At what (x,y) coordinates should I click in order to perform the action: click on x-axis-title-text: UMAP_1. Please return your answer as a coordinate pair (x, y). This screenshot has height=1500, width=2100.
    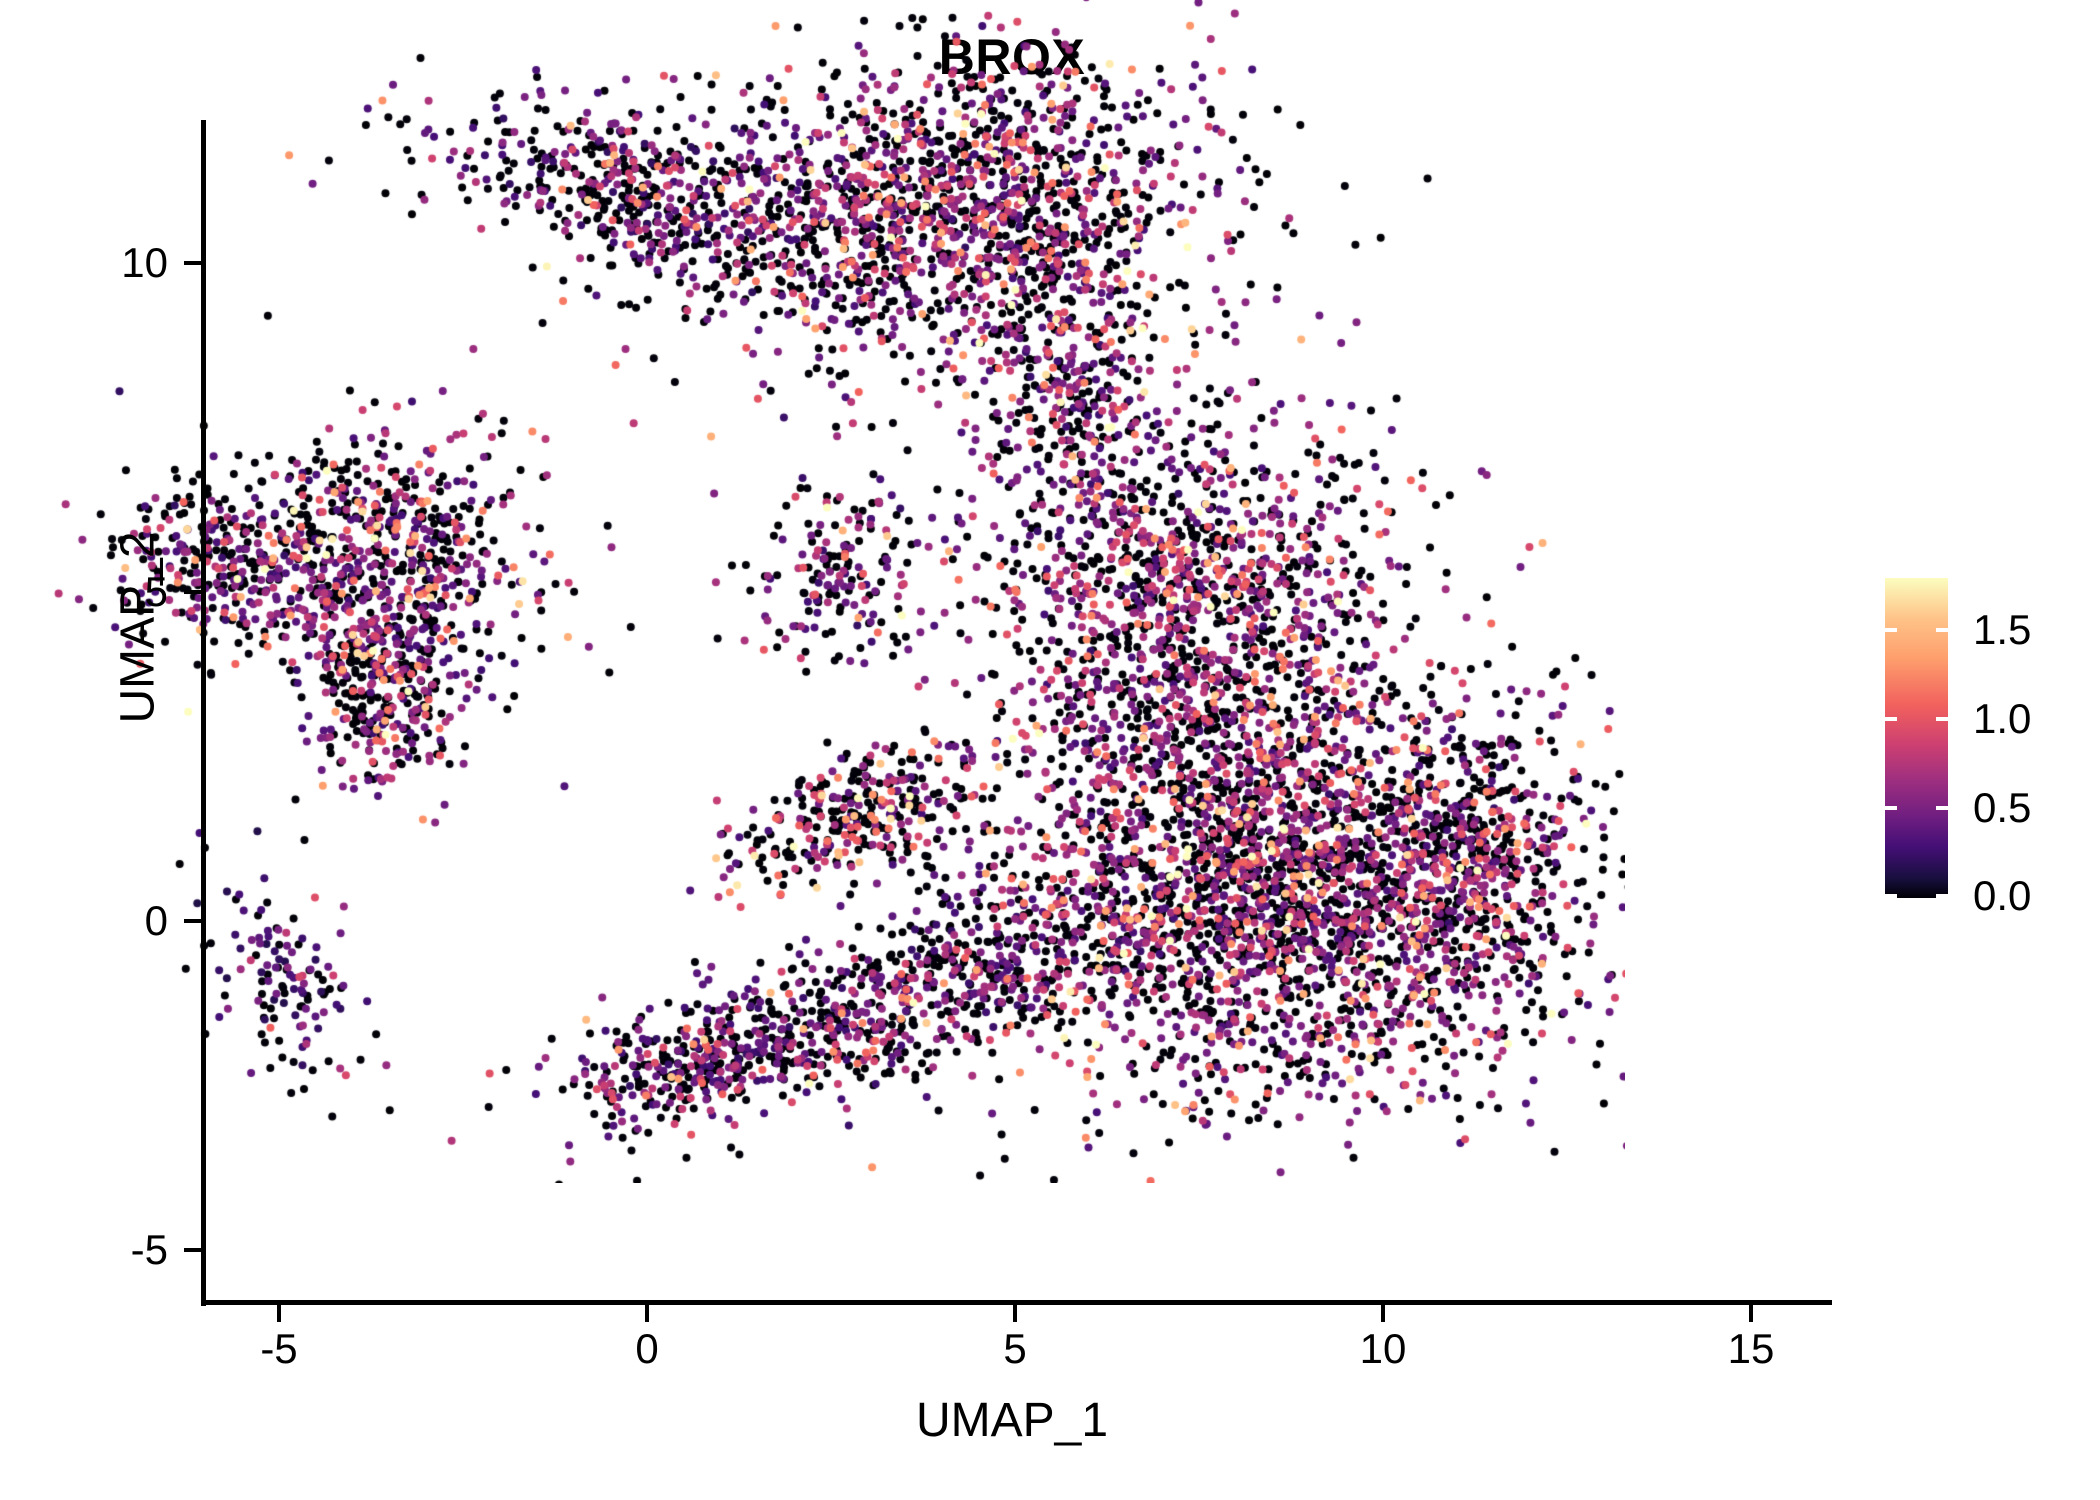
    Looking at the image, I should click on (1012, 1420).